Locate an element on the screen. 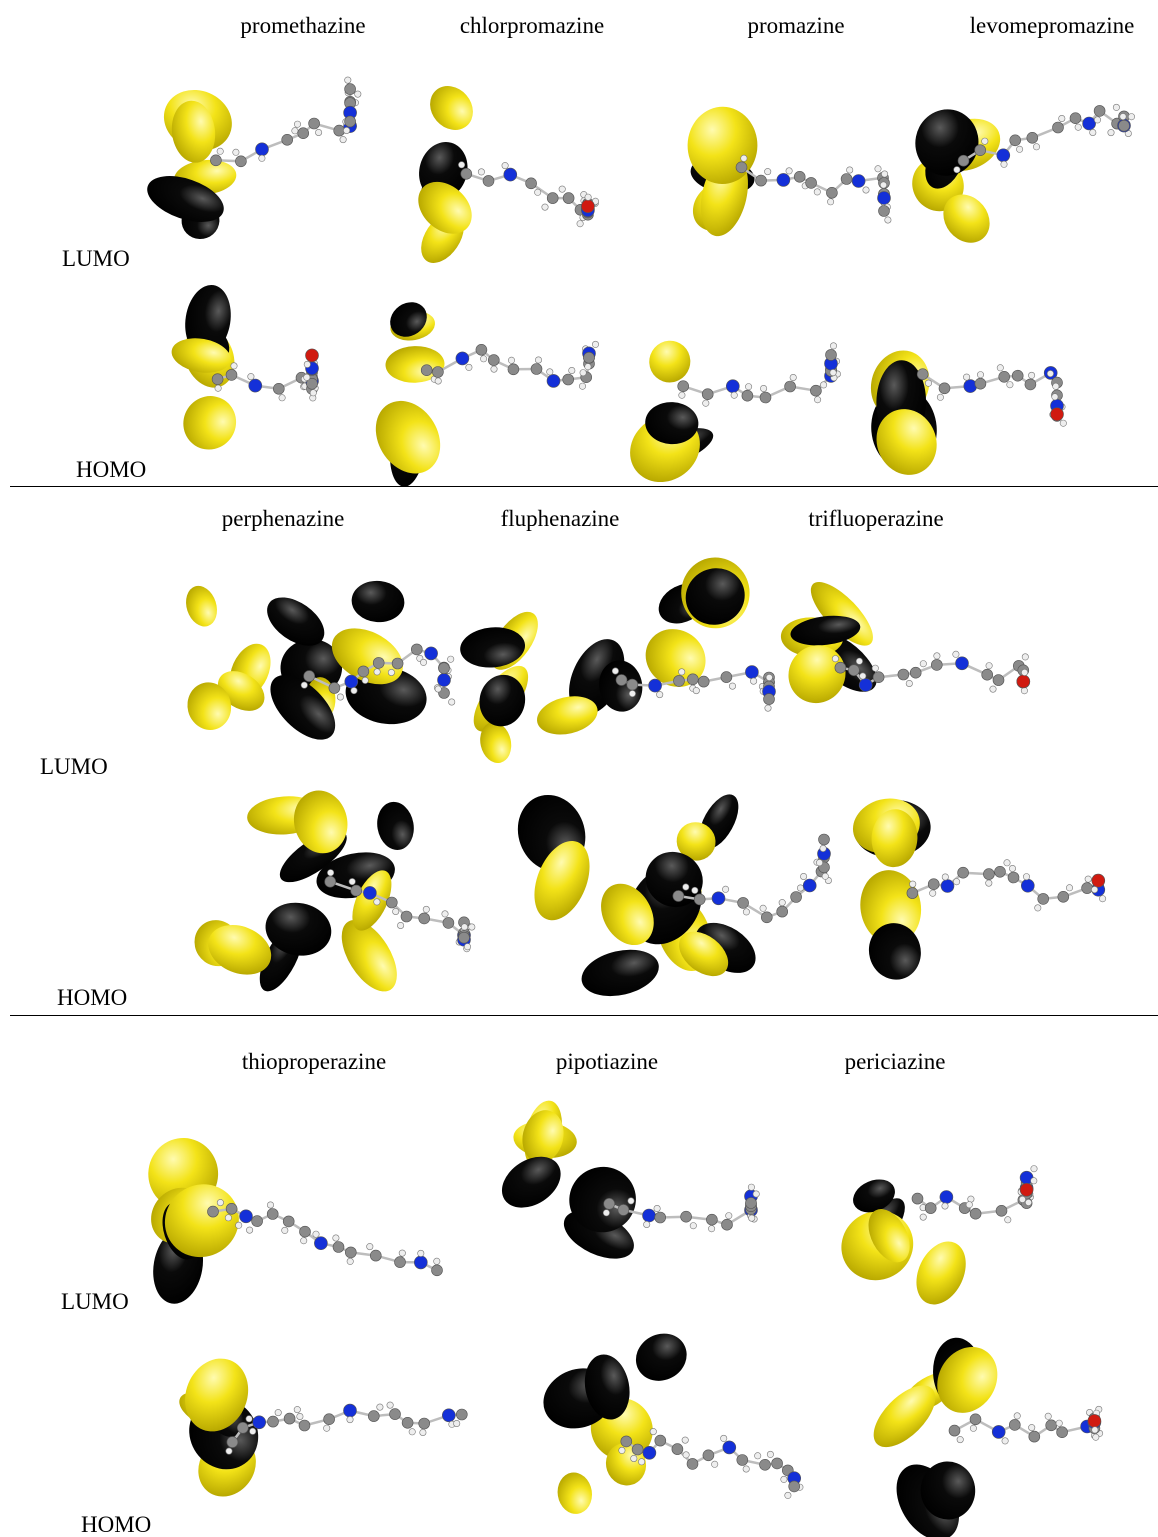  molecule-name-chlorpromazine: chlorpromazine is located at coordinates (532, 25).